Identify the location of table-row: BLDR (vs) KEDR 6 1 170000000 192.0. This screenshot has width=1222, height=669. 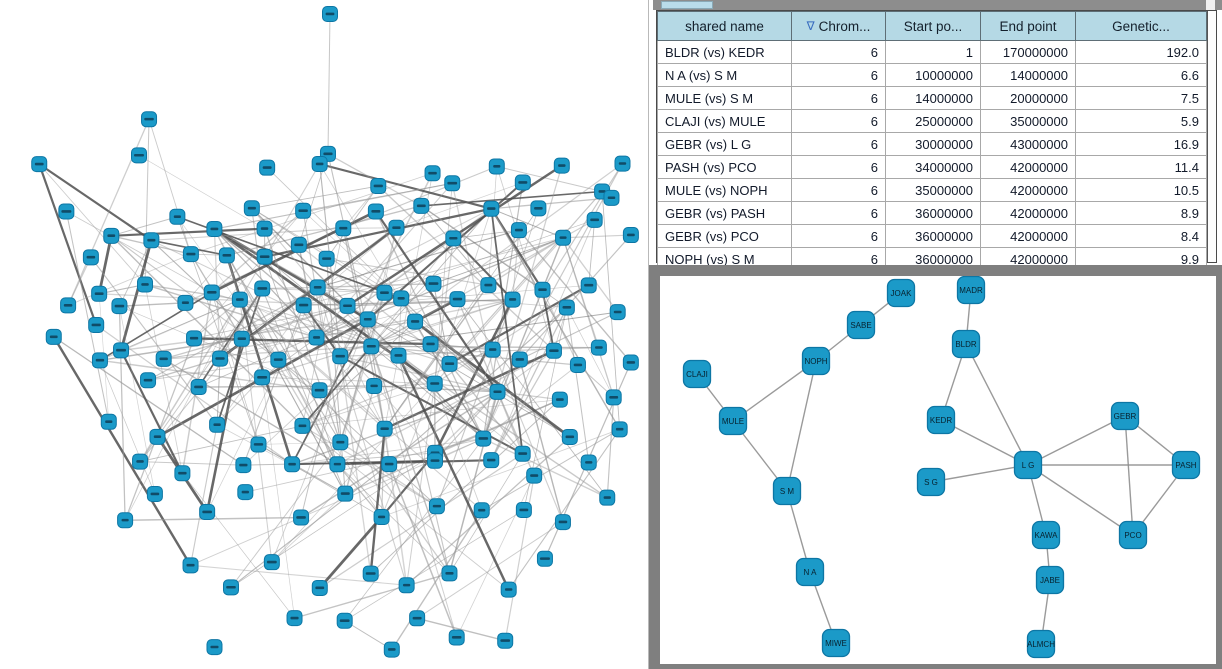
(932, 52).